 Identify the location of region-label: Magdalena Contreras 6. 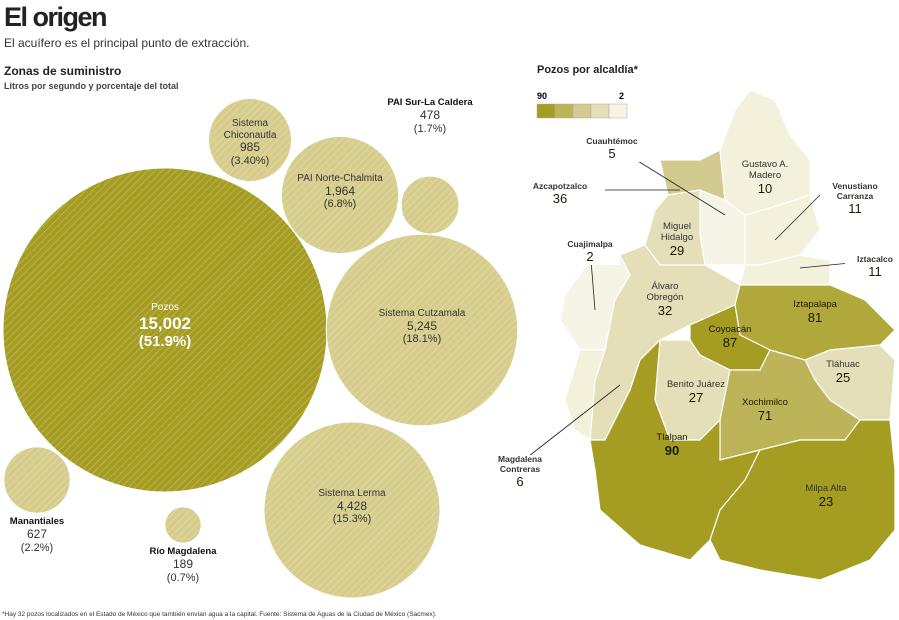
(520, 472).